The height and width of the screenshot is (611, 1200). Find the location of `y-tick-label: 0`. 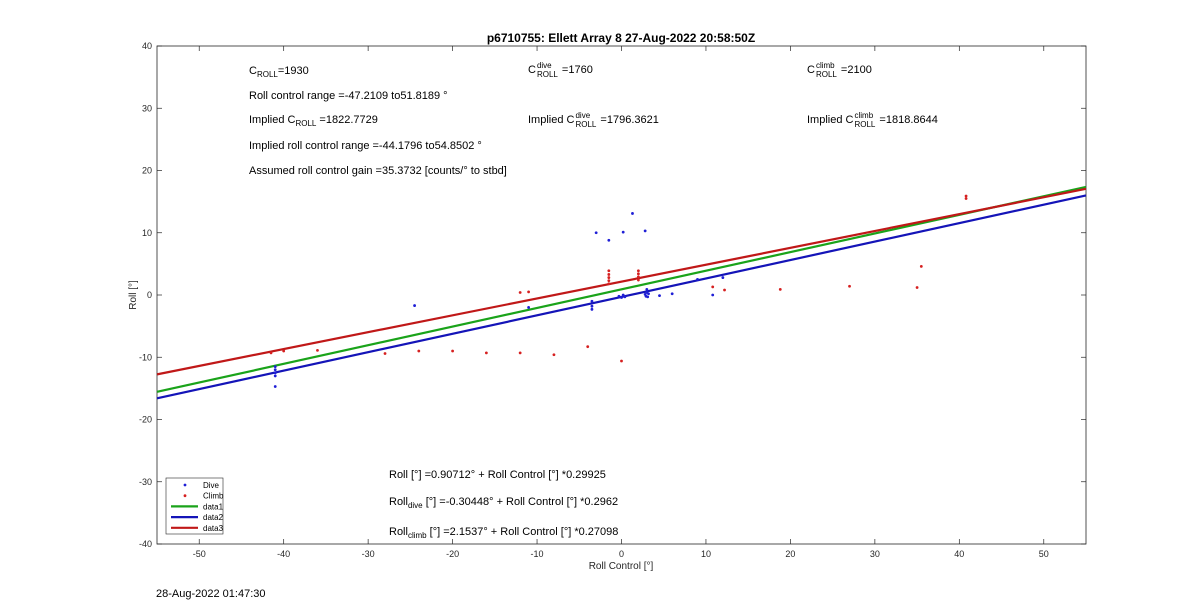

y-tick-label: 0 is located at coordinates (149, 295).